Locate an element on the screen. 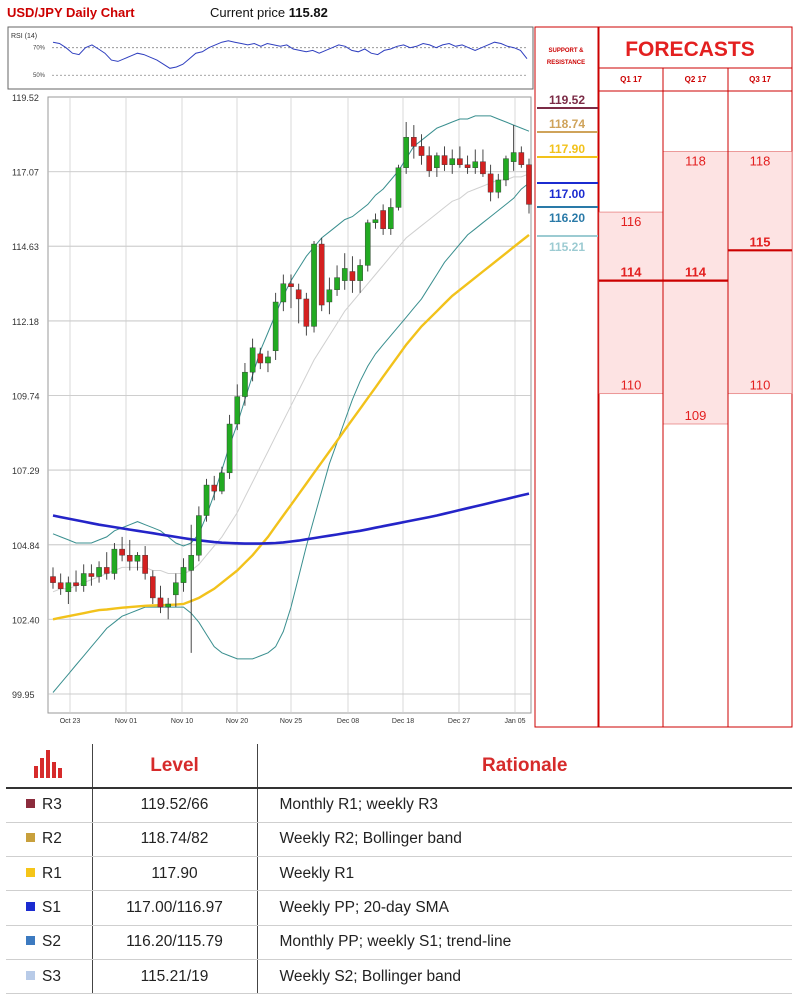 This screenshot has height=998, width=803. x-tick-label: Dec 27 is located at coordinates (459, 721).